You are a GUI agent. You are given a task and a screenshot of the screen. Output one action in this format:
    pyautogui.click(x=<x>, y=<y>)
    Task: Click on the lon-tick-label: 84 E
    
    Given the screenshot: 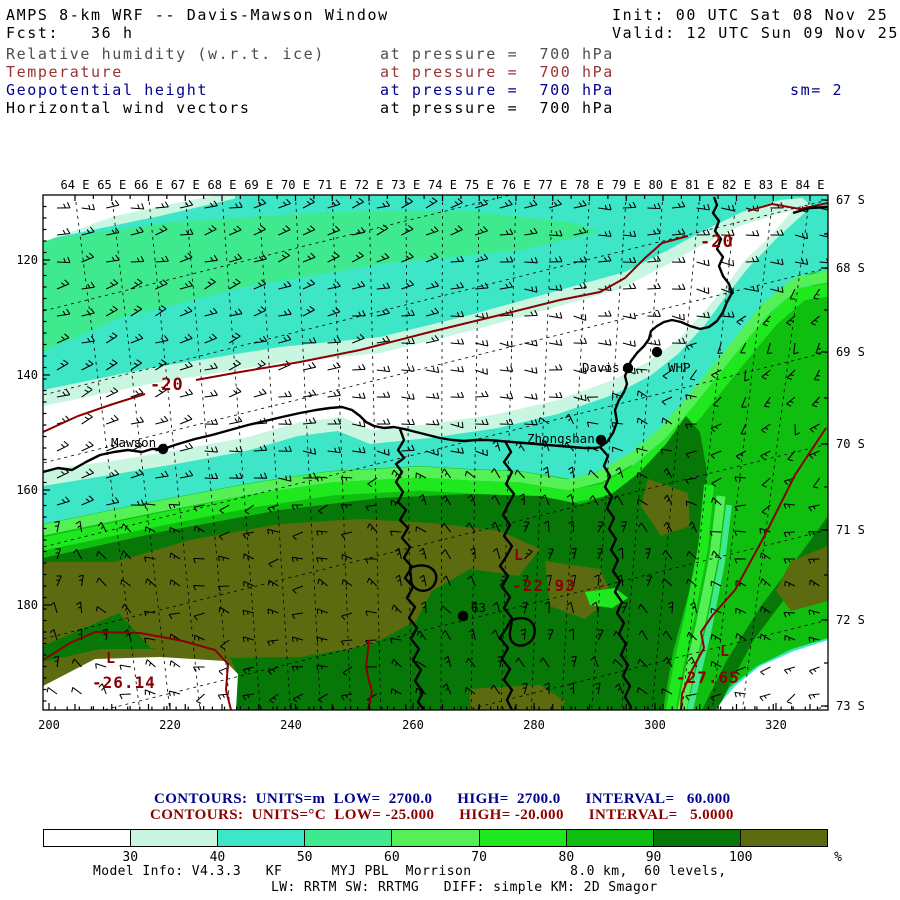 What is the action you would take?
    pyautogui.click(x=810, y=185)
    